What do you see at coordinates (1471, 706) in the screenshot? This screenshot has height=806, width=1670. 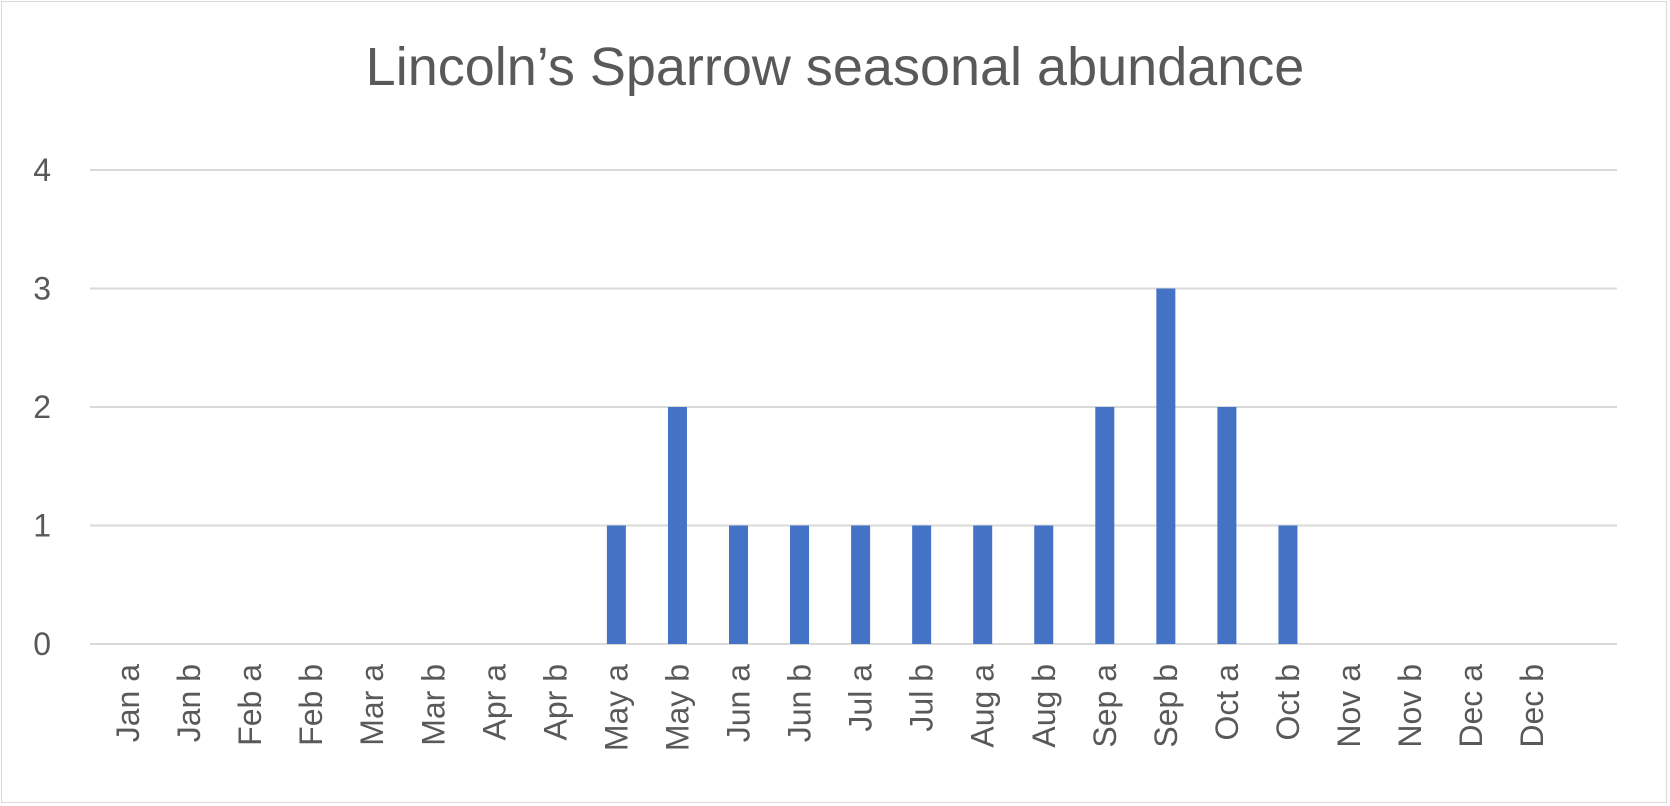 I see `x-tick-label: Dec a` at bounding box center [1471, 706].